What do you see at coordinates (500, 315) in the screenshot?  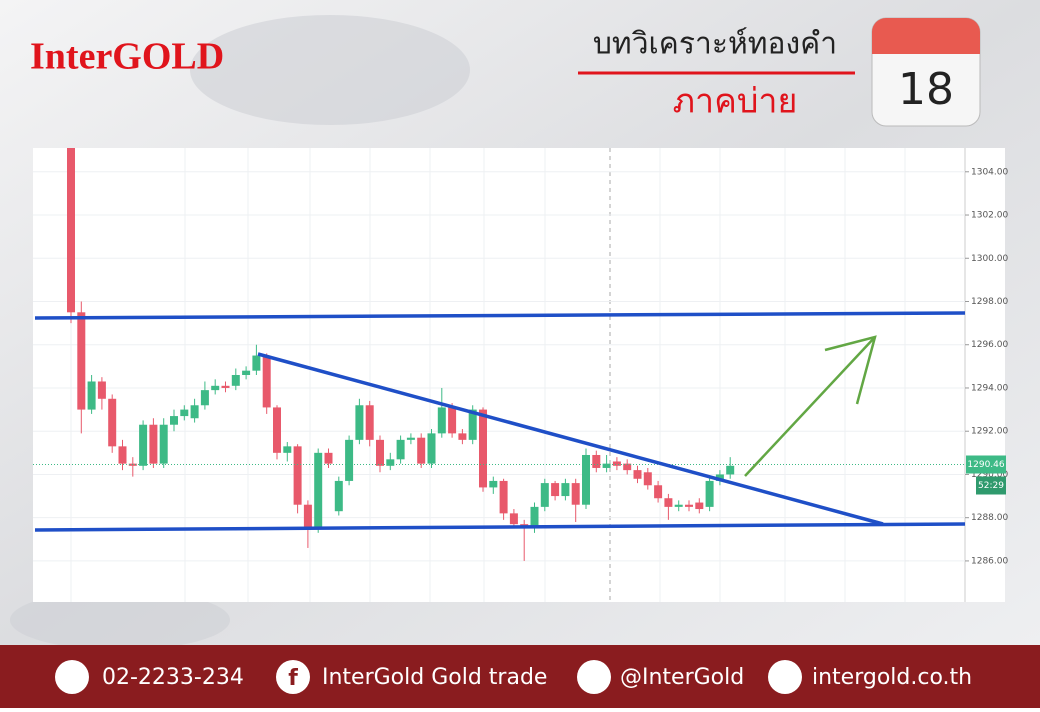 I see `resistance-line` at bounding box center [500, 315].